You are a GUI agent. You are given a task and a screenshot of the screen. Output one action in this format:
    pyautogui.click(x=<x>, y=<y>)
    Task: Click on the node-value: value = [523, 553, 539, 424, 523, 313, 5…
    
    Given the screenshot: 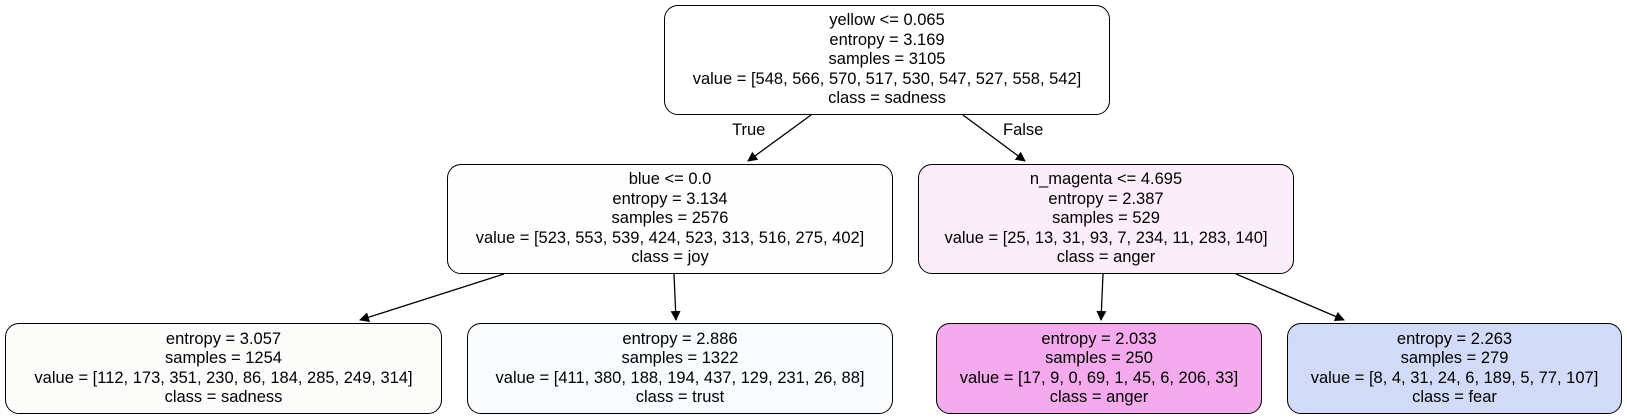 What is the action you would take?
    pyautogui.click(x=670, y=237)
    